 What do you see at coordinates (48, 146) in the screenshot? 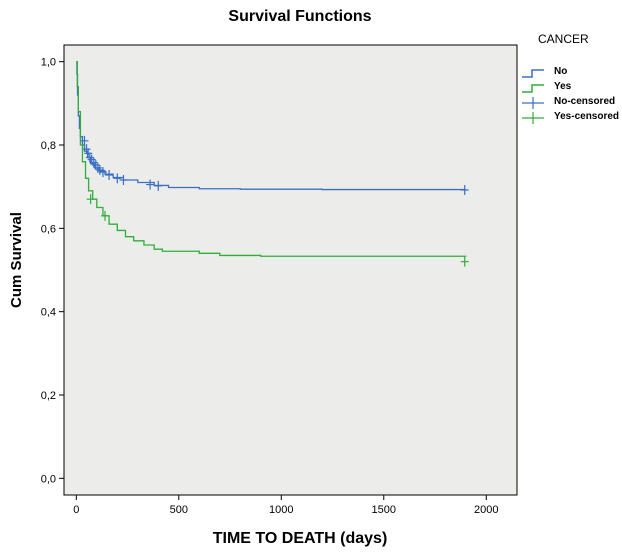
I see `y-tick-label: 0,8` at bounding box center [48, 146].